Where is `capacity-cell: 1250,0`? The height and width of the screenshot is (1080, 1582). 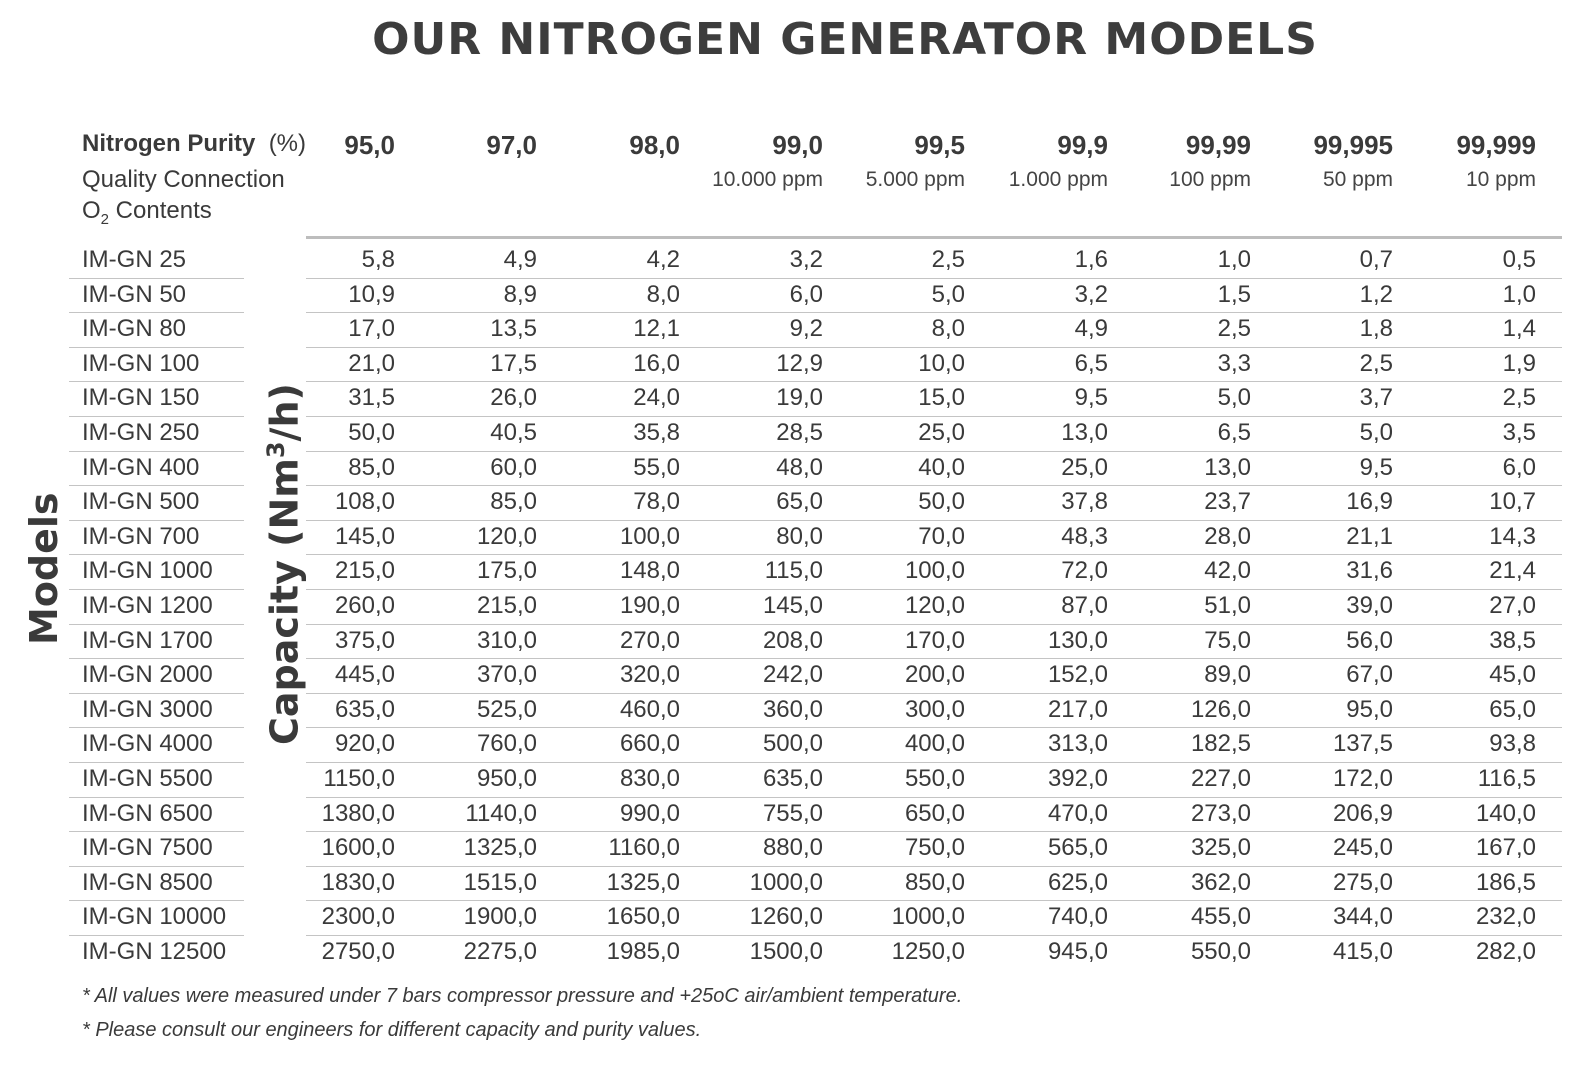 capacity-cell: 1250,0 is located at coordinates (928, 951).